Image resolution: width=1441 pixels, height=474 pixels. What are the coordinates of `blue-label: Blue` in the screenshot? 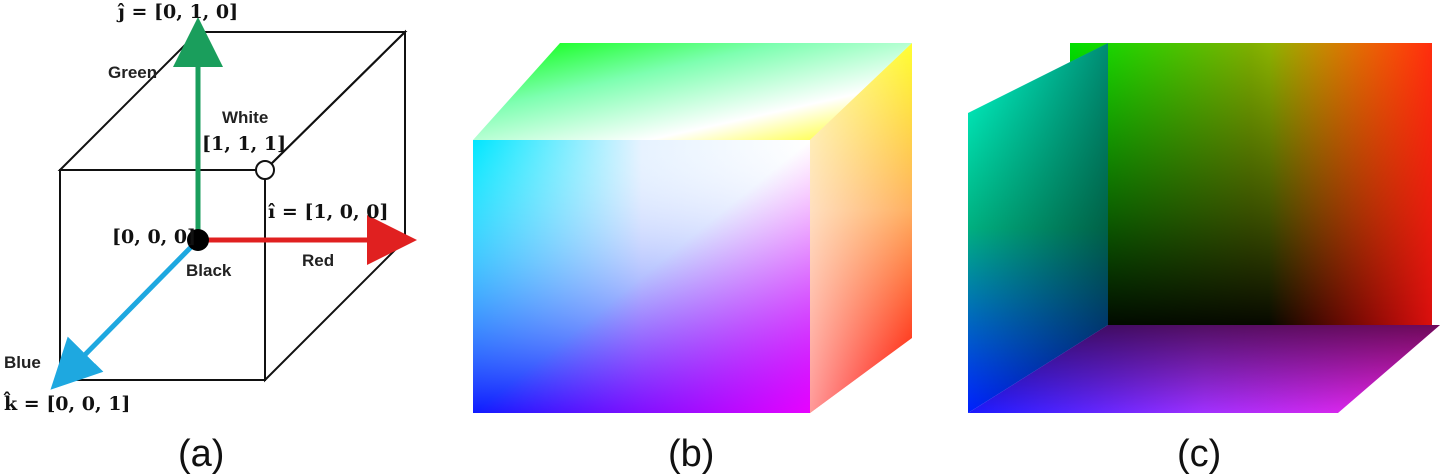 It's located at (22, 362).